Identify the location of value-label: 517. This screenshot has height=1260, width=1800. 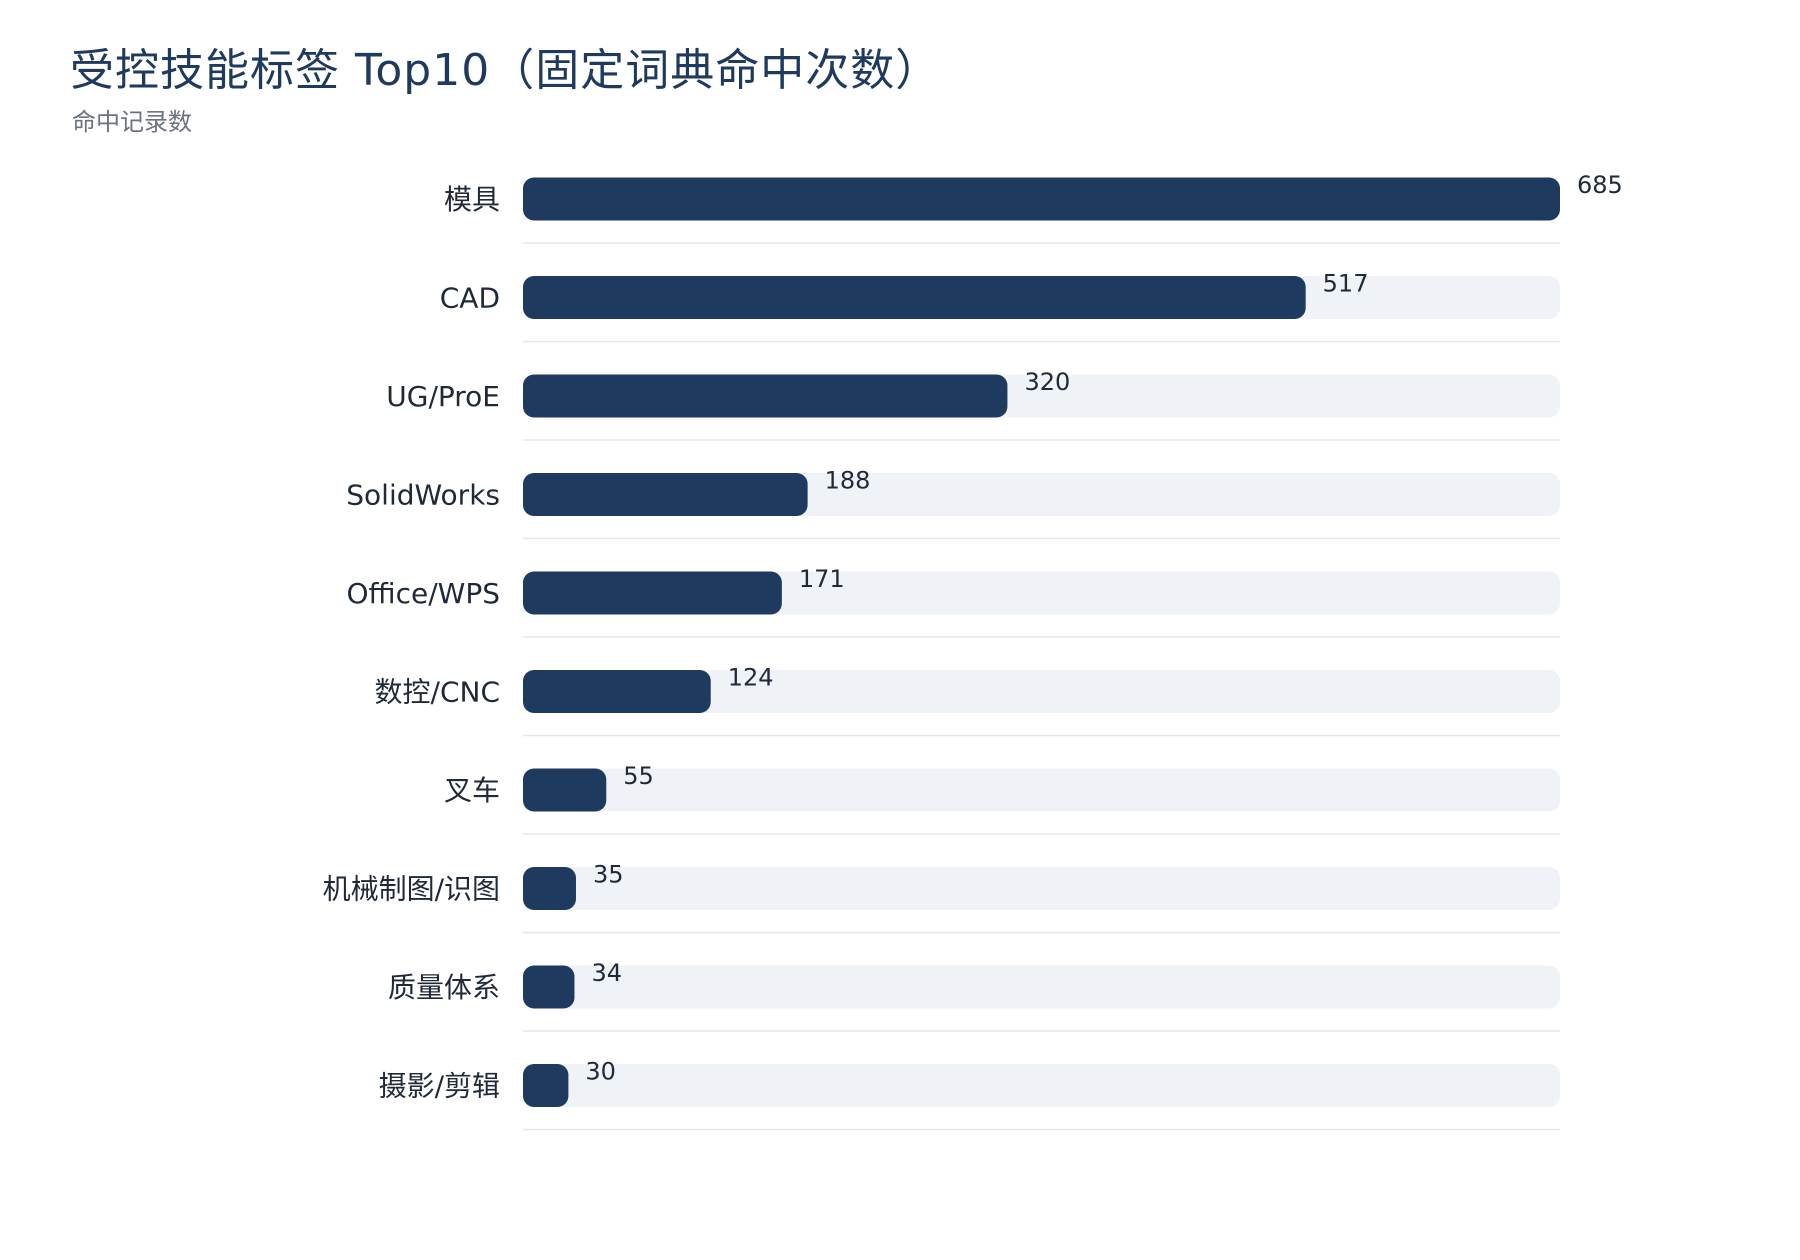
(1346, 284).